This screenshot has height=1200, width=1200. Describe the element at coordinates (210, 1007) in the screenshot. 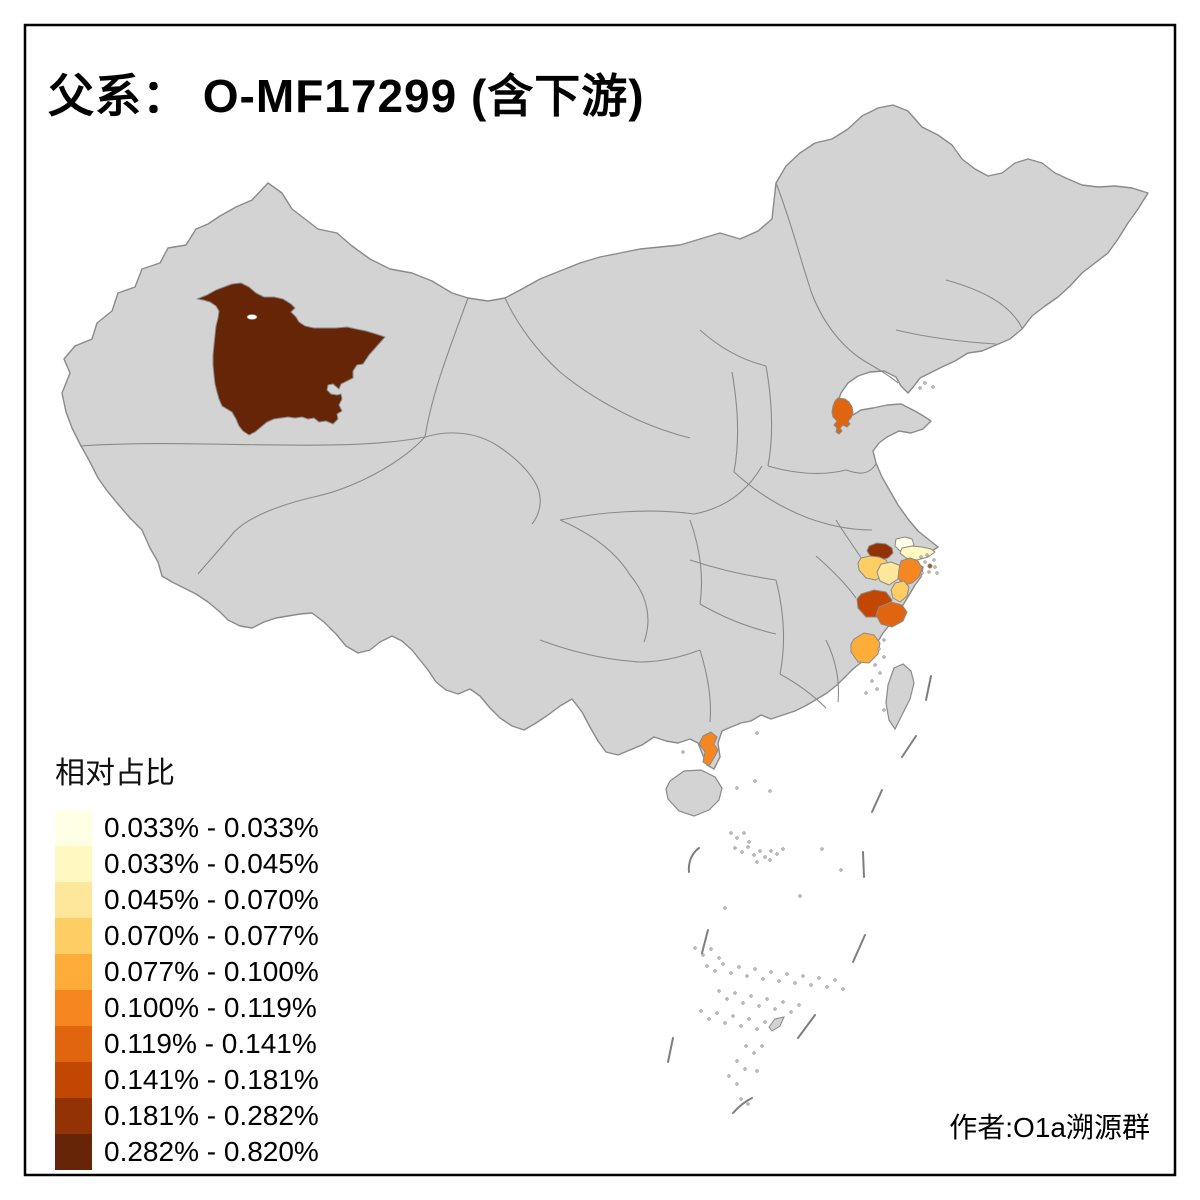

I see `legend-label: 0.100% - 0.119%` at that location.